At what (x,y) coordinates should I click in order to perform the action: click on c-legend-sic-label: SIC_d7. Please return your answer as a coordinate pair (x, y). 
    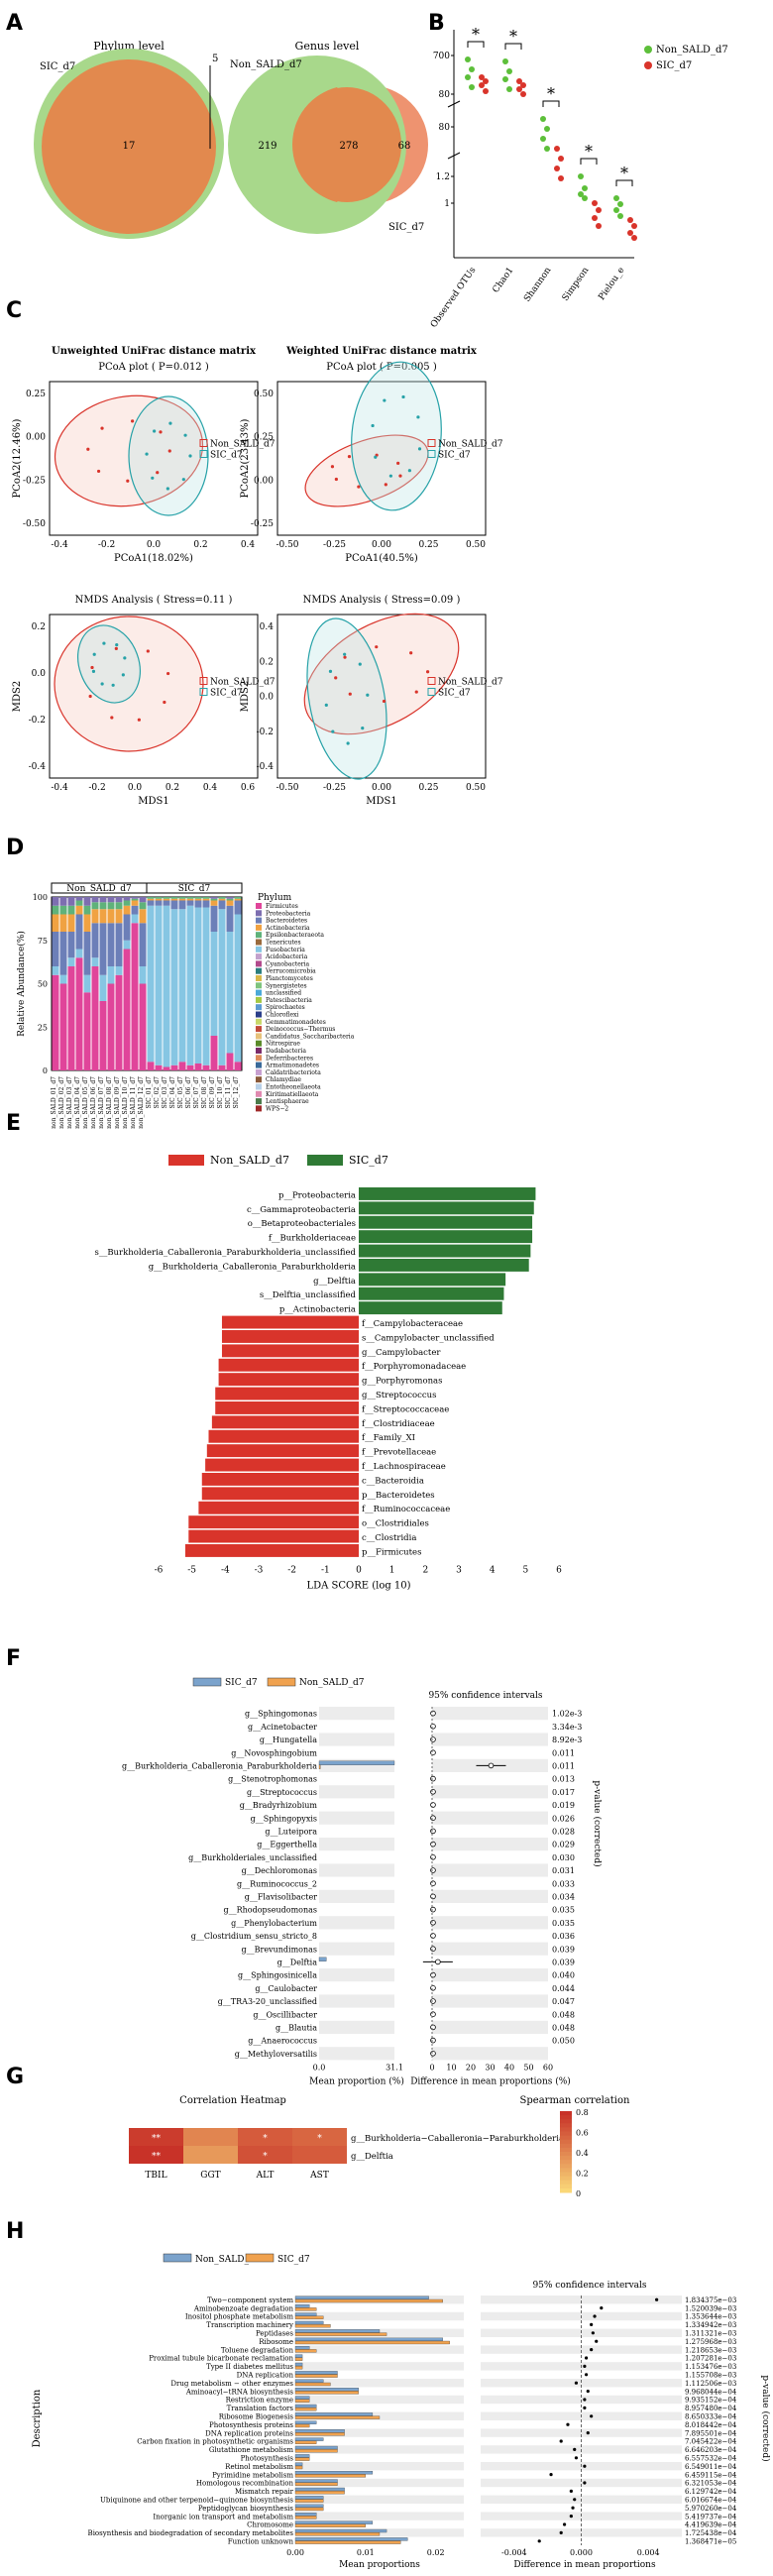
    Looking at the image, I should click on (454, 694).